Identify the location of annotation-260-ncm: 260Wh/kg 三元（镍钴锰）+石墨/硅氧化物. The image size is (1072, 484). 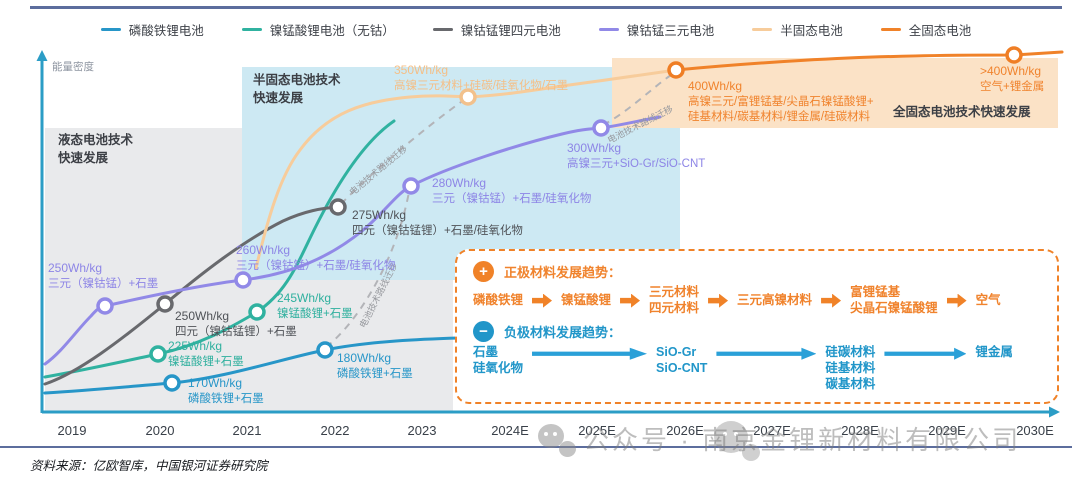
(316, 257).